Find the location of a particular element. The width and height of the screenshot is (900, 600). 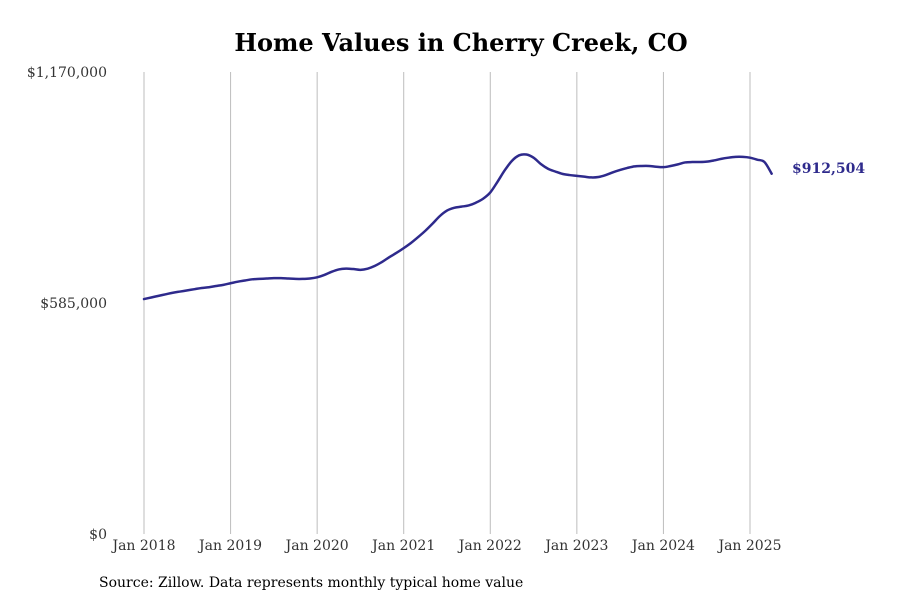

y-tick-labels: $0 $585,000 $1,170,000 is located at coordinates (67, 304).